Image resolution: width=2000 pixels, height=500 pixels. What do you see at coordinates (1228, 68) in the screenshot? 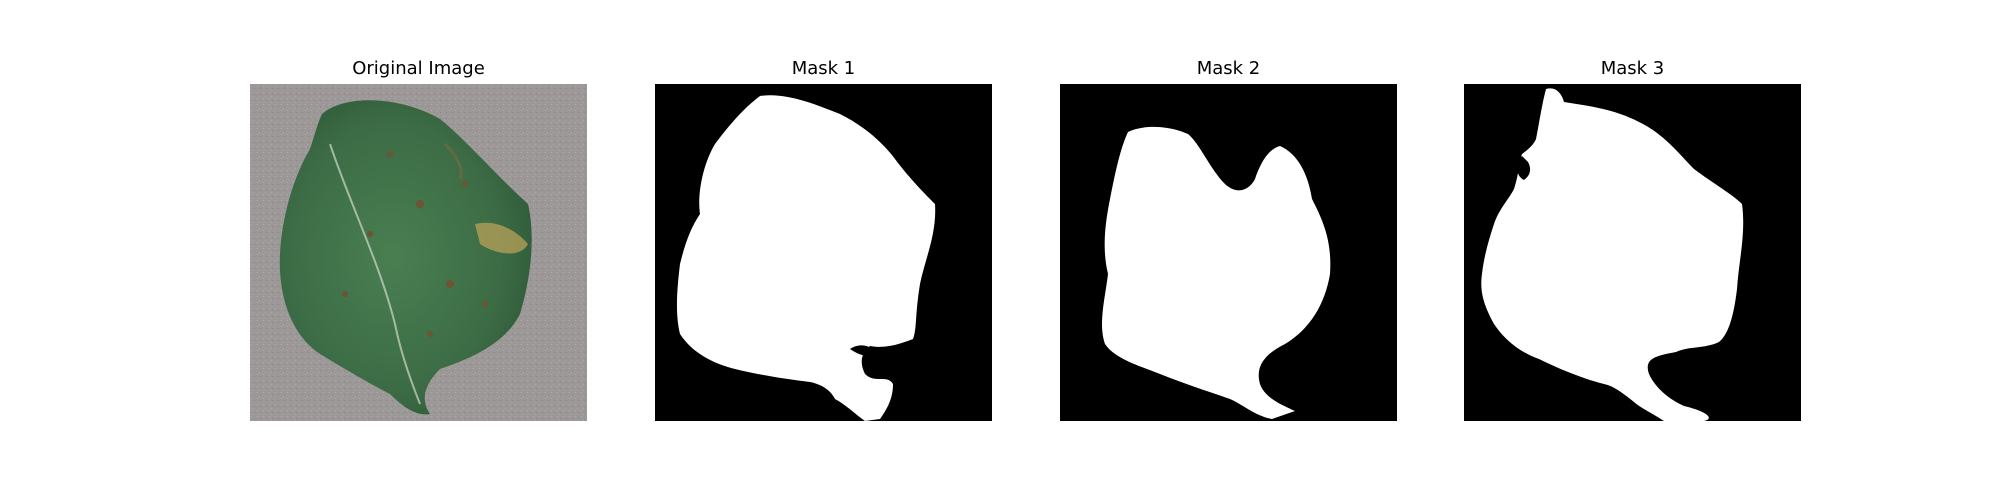
I see `panel-title-mask-2: Mask 2` at bounding box center [1228, 68].